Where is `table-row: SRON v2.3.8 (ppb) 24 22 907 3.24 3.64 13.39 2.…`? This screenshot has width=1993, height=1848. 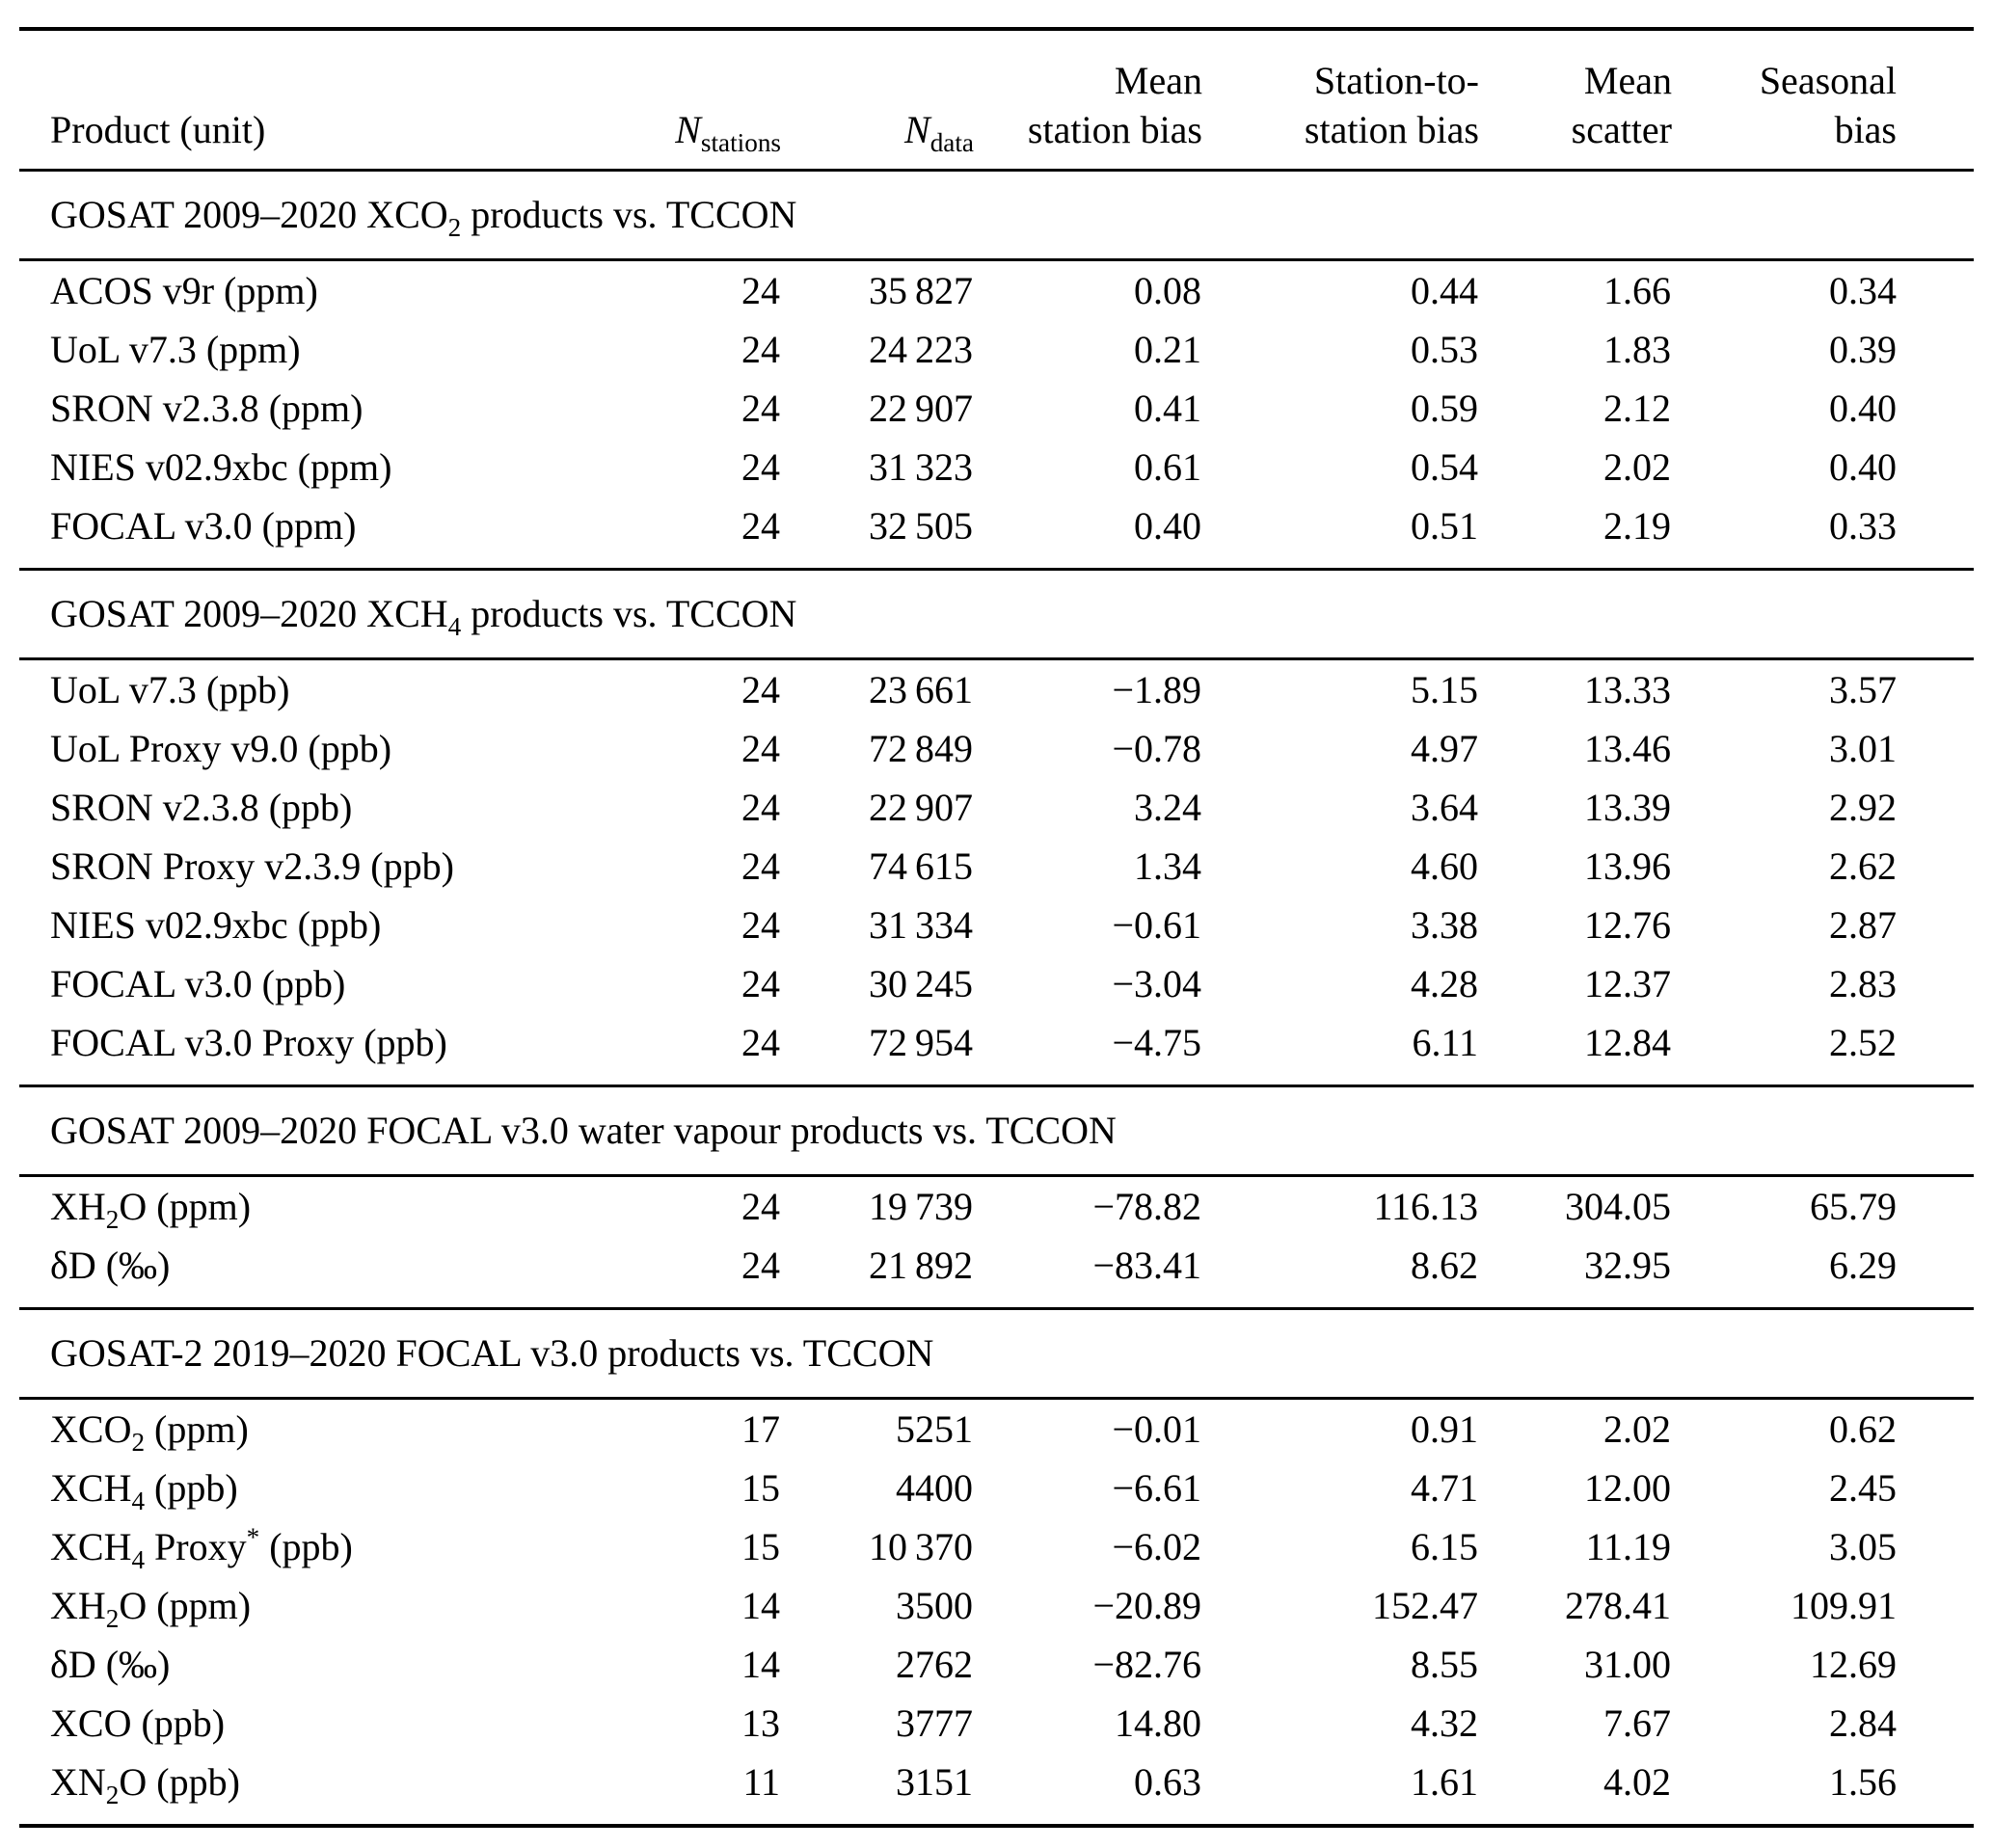
table-row: SRON v2.3.8 (ppb) 24 22 907 3.24 3.64 13.39 2.… is located at coordinates (996, 808).